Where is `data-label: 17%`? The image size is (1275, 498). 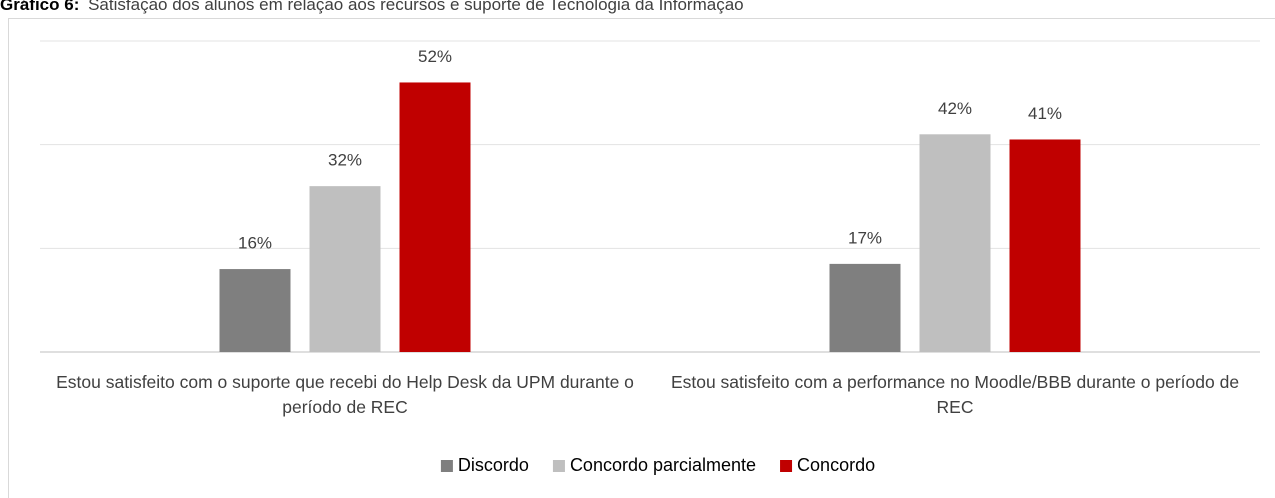 data-label: 17% is located at coordinates (865, 237).